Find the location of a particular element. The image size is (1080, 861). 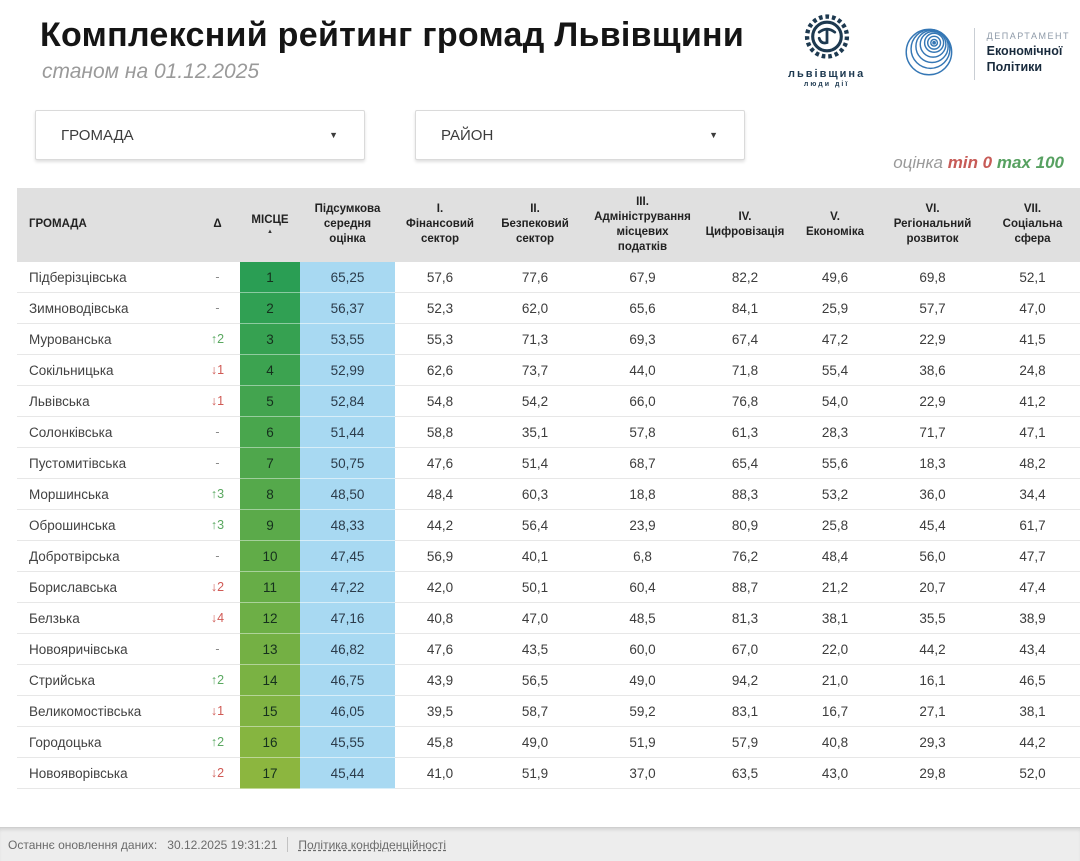

cell-hromada: Великомостівська is located at coordinates (106, 711).